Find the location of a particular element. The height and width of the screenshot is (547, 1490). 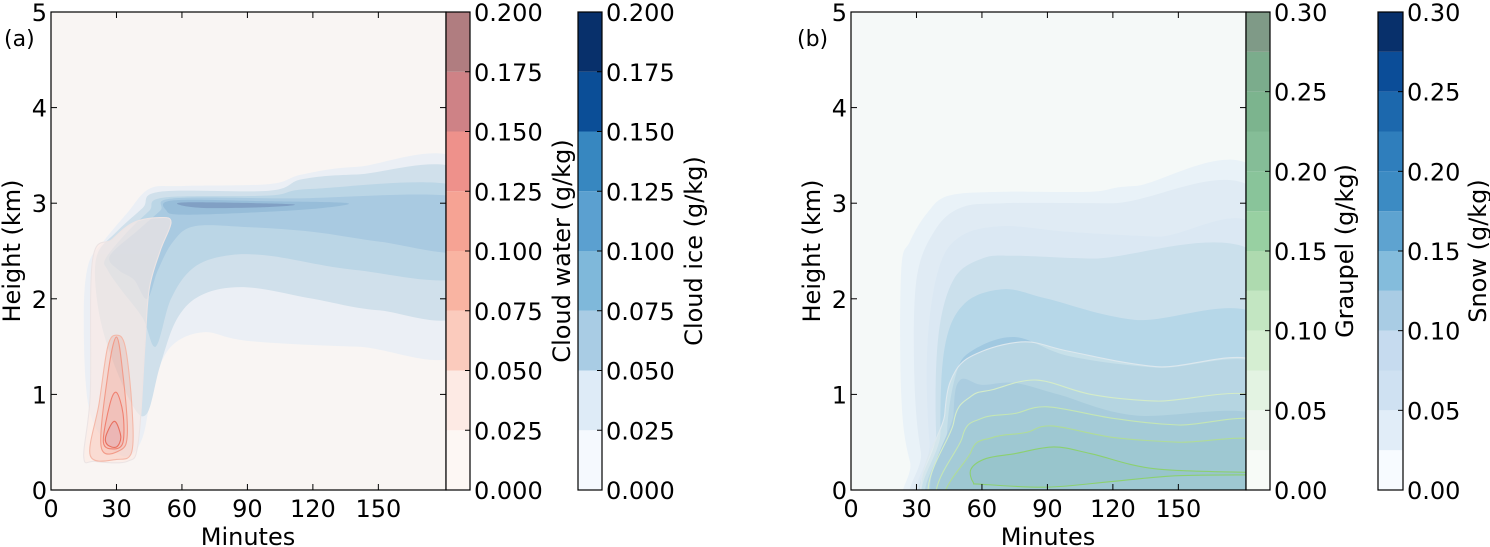

cloud-water-contour-line-0.05 is located at coordinates (111, 398).